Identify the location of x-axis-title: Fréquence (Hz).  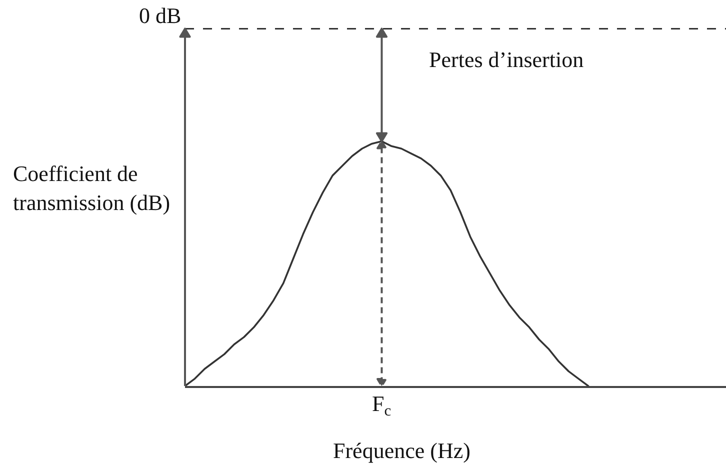
(401, 450).